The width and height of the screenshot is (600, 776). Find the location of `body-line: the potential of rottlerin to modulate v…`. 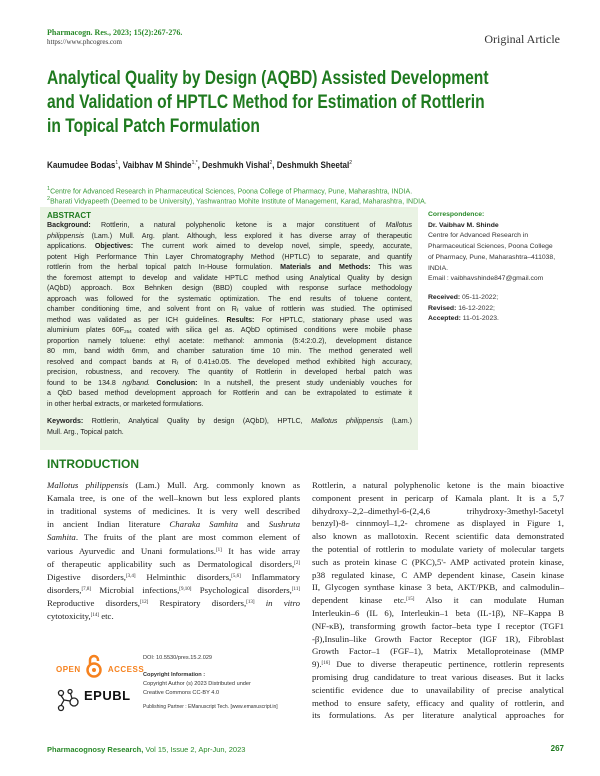

body-line: the potential of rottlerin to modulate v… is located at coordinates (438, 549).